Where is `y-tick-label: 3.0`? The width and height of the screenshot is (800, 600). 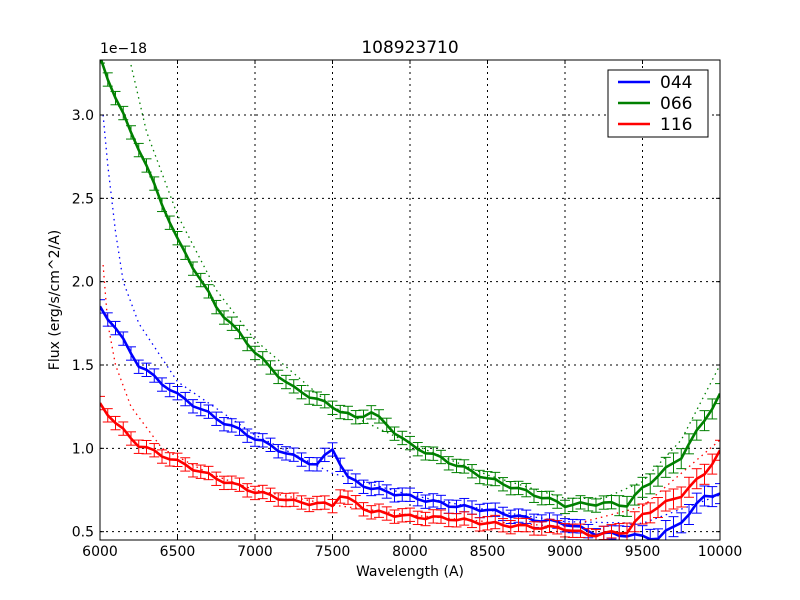
y-tick-label: 3.0 is located at coordinates (83, 116).